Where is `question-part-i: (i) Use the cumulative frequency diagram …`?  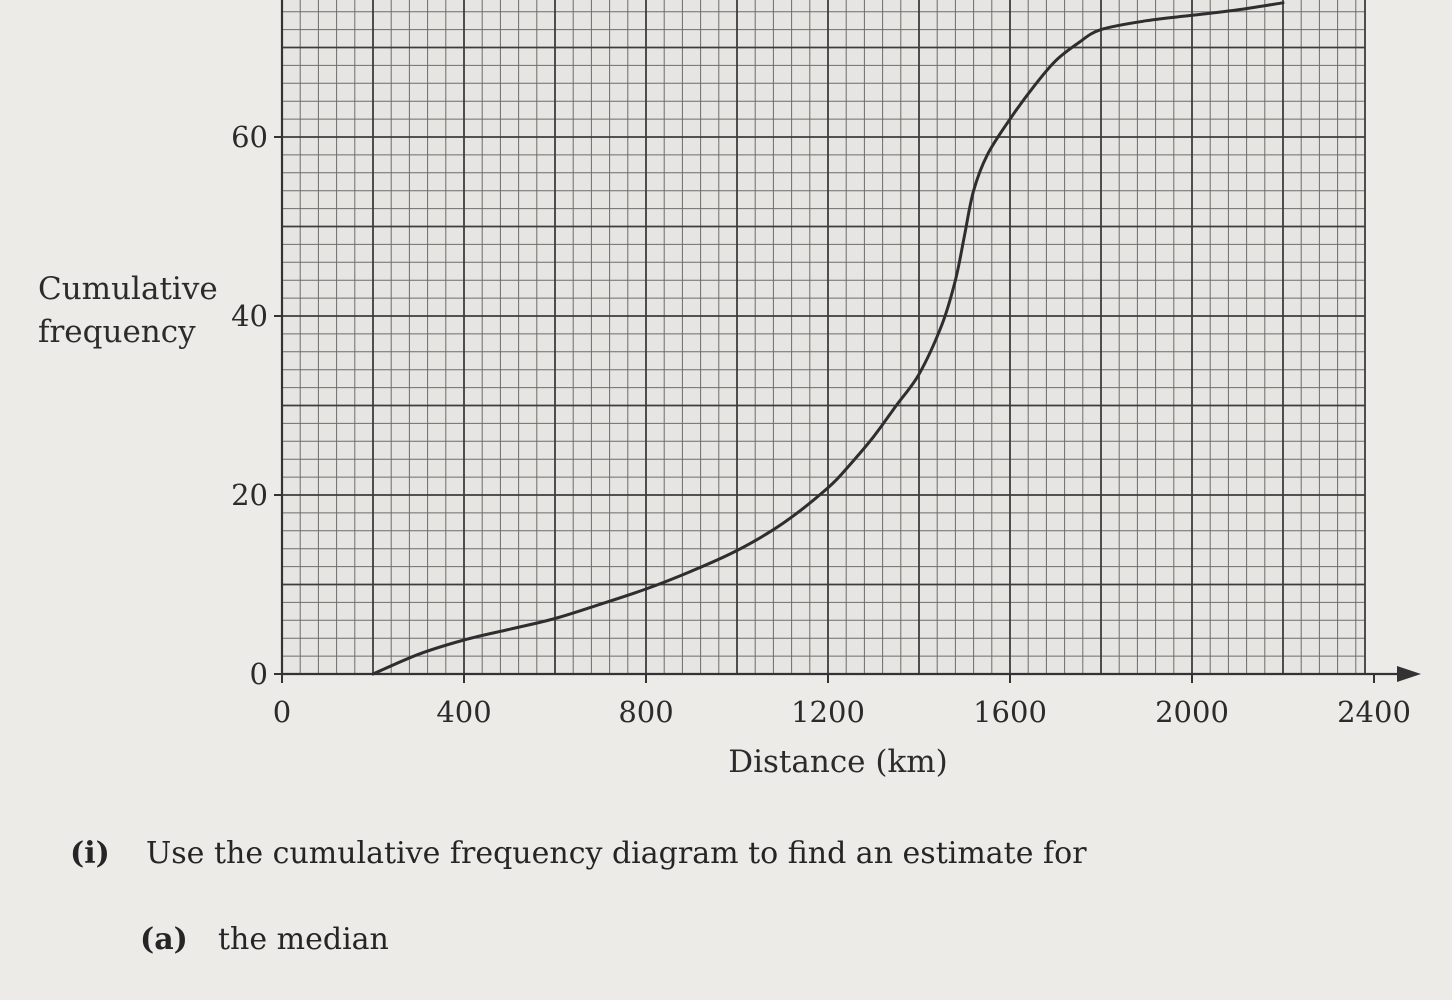
question-part-i: (i) Use the cumulative frequency diagram … is located at coordinates (578, 853).